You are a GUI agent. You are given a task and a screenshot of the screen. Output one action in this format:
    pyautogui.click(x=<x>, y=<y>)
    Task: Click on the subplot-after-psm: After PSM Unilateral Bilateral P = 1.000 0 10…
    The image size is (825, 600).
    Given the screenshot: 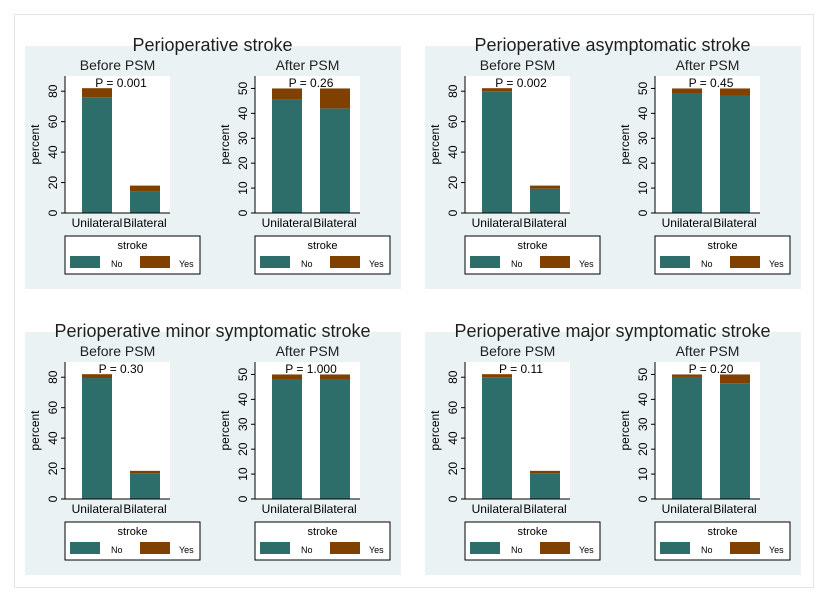 What is the action you would take?
    pyautogui.click(x=289, y=429)
    